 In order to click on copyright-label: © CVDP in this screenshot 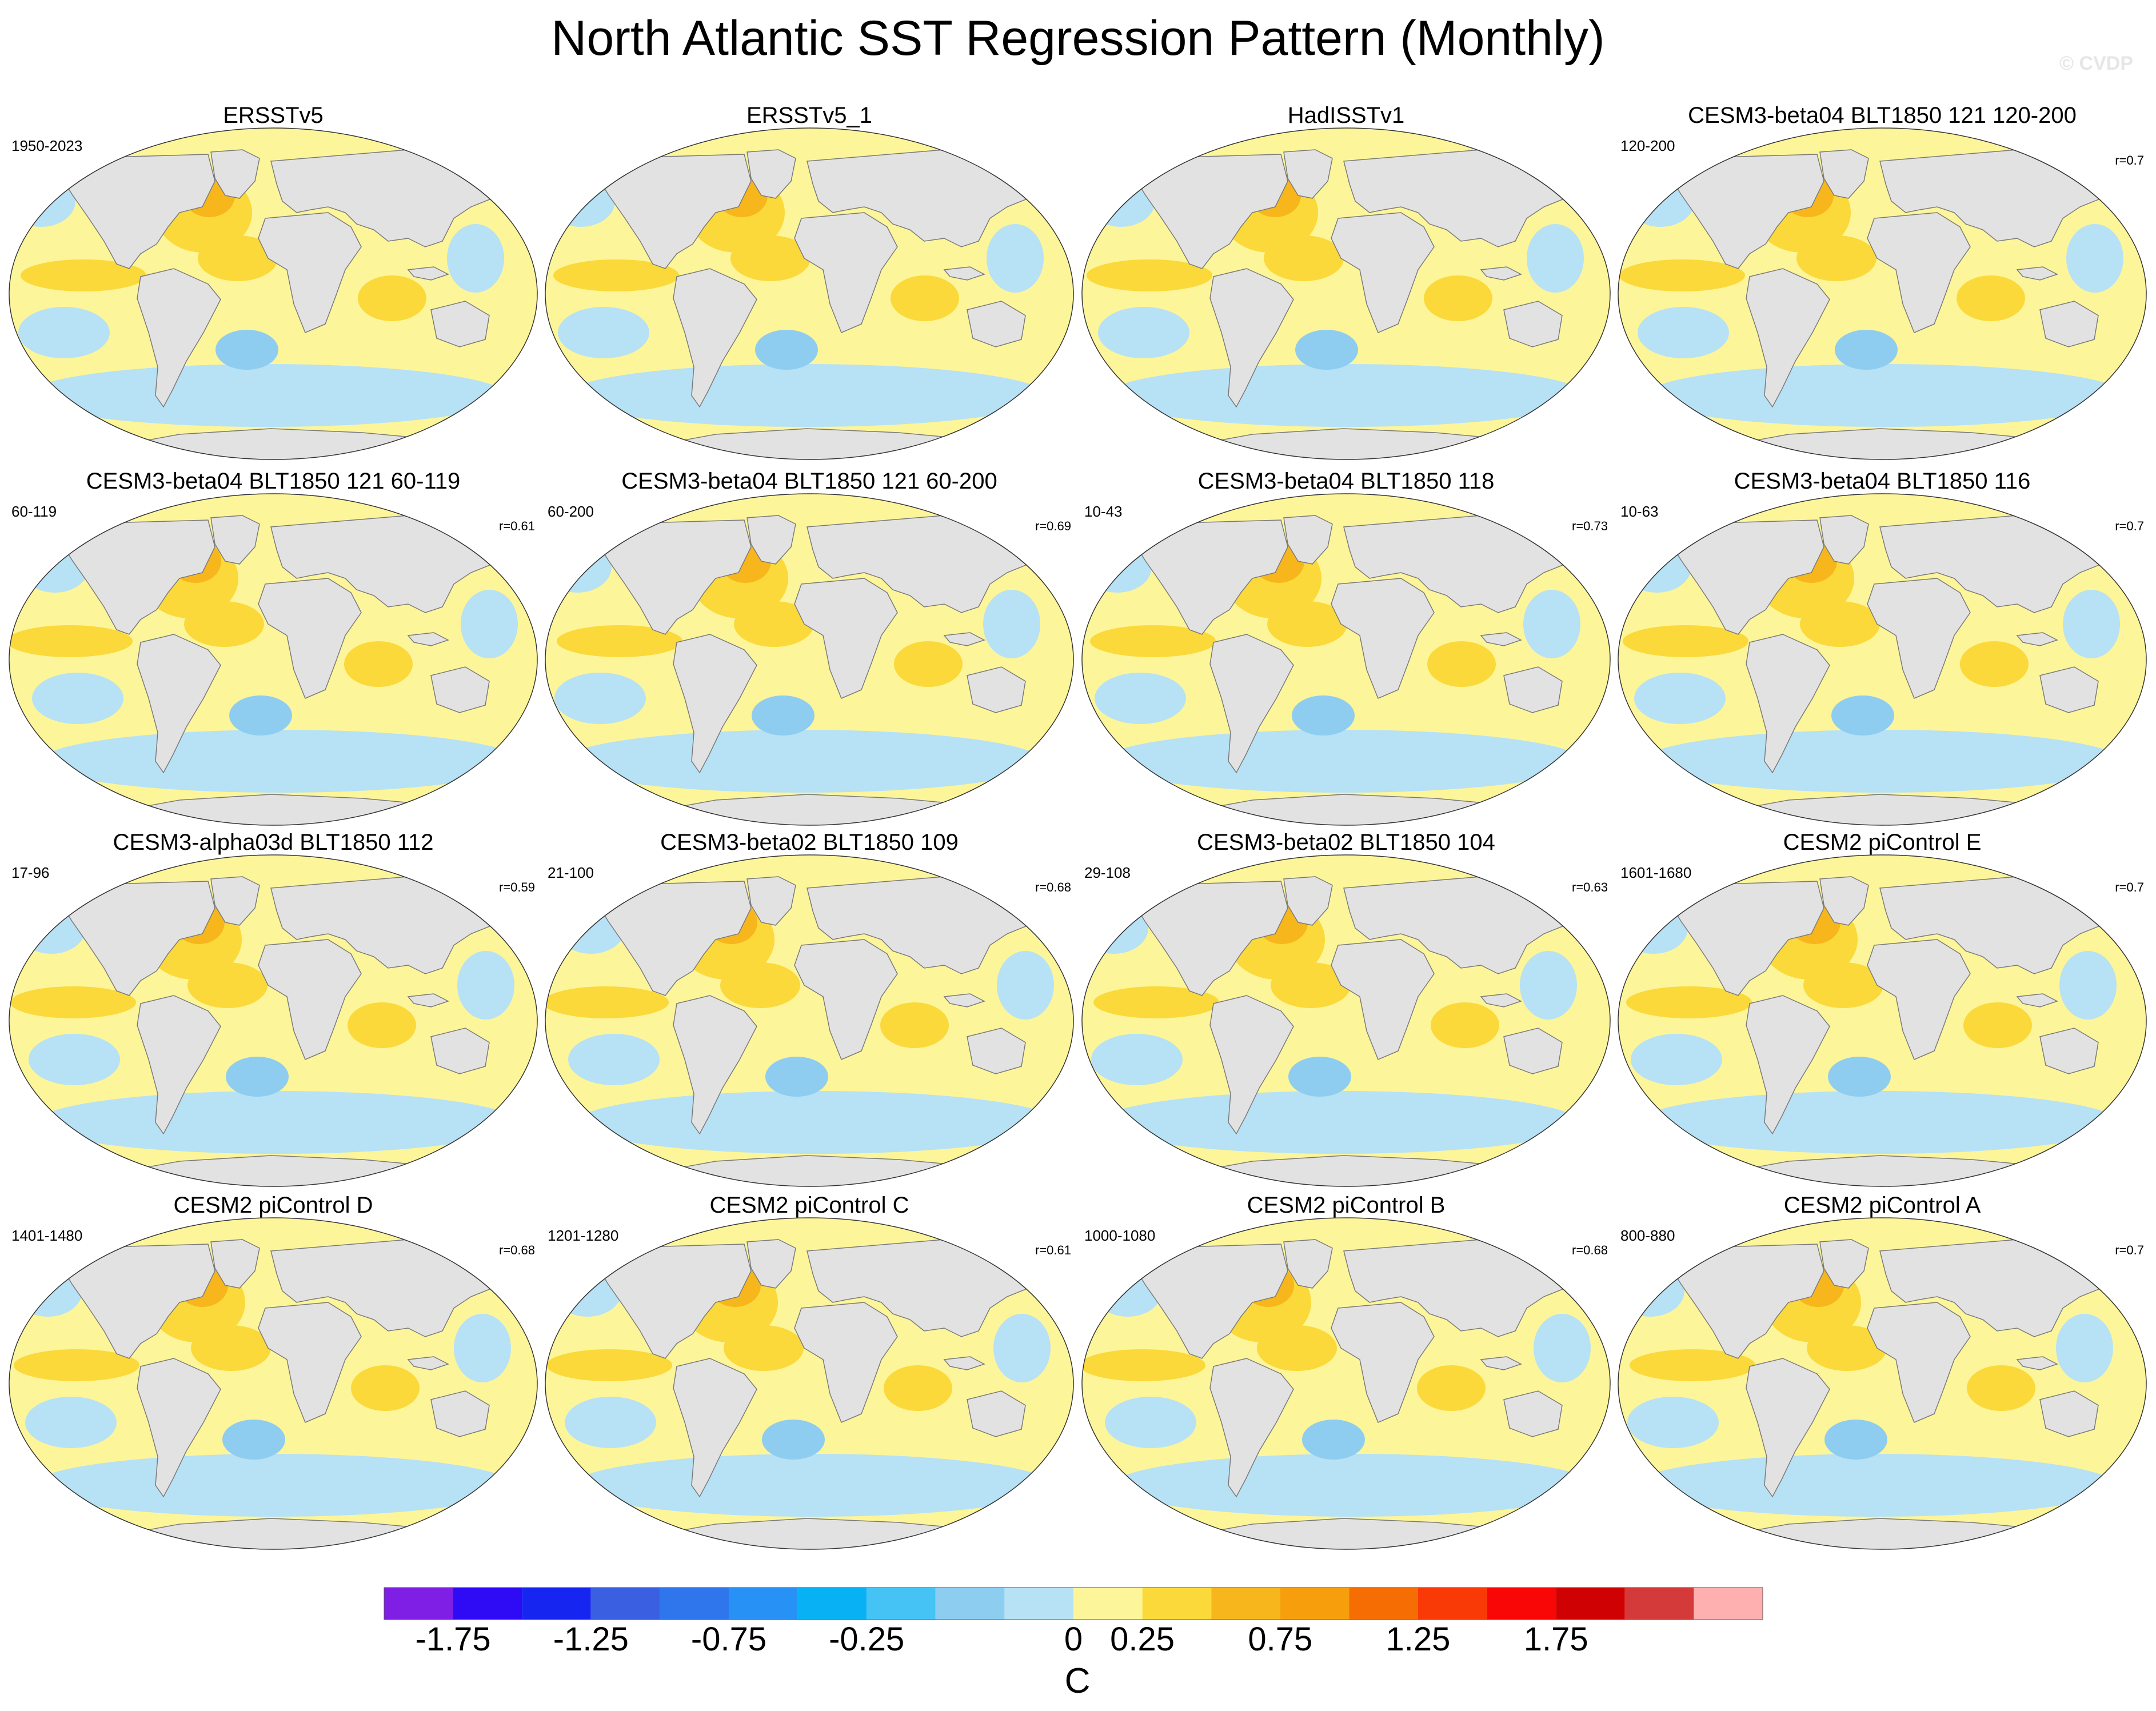, I will do `click(2096, 63)`.